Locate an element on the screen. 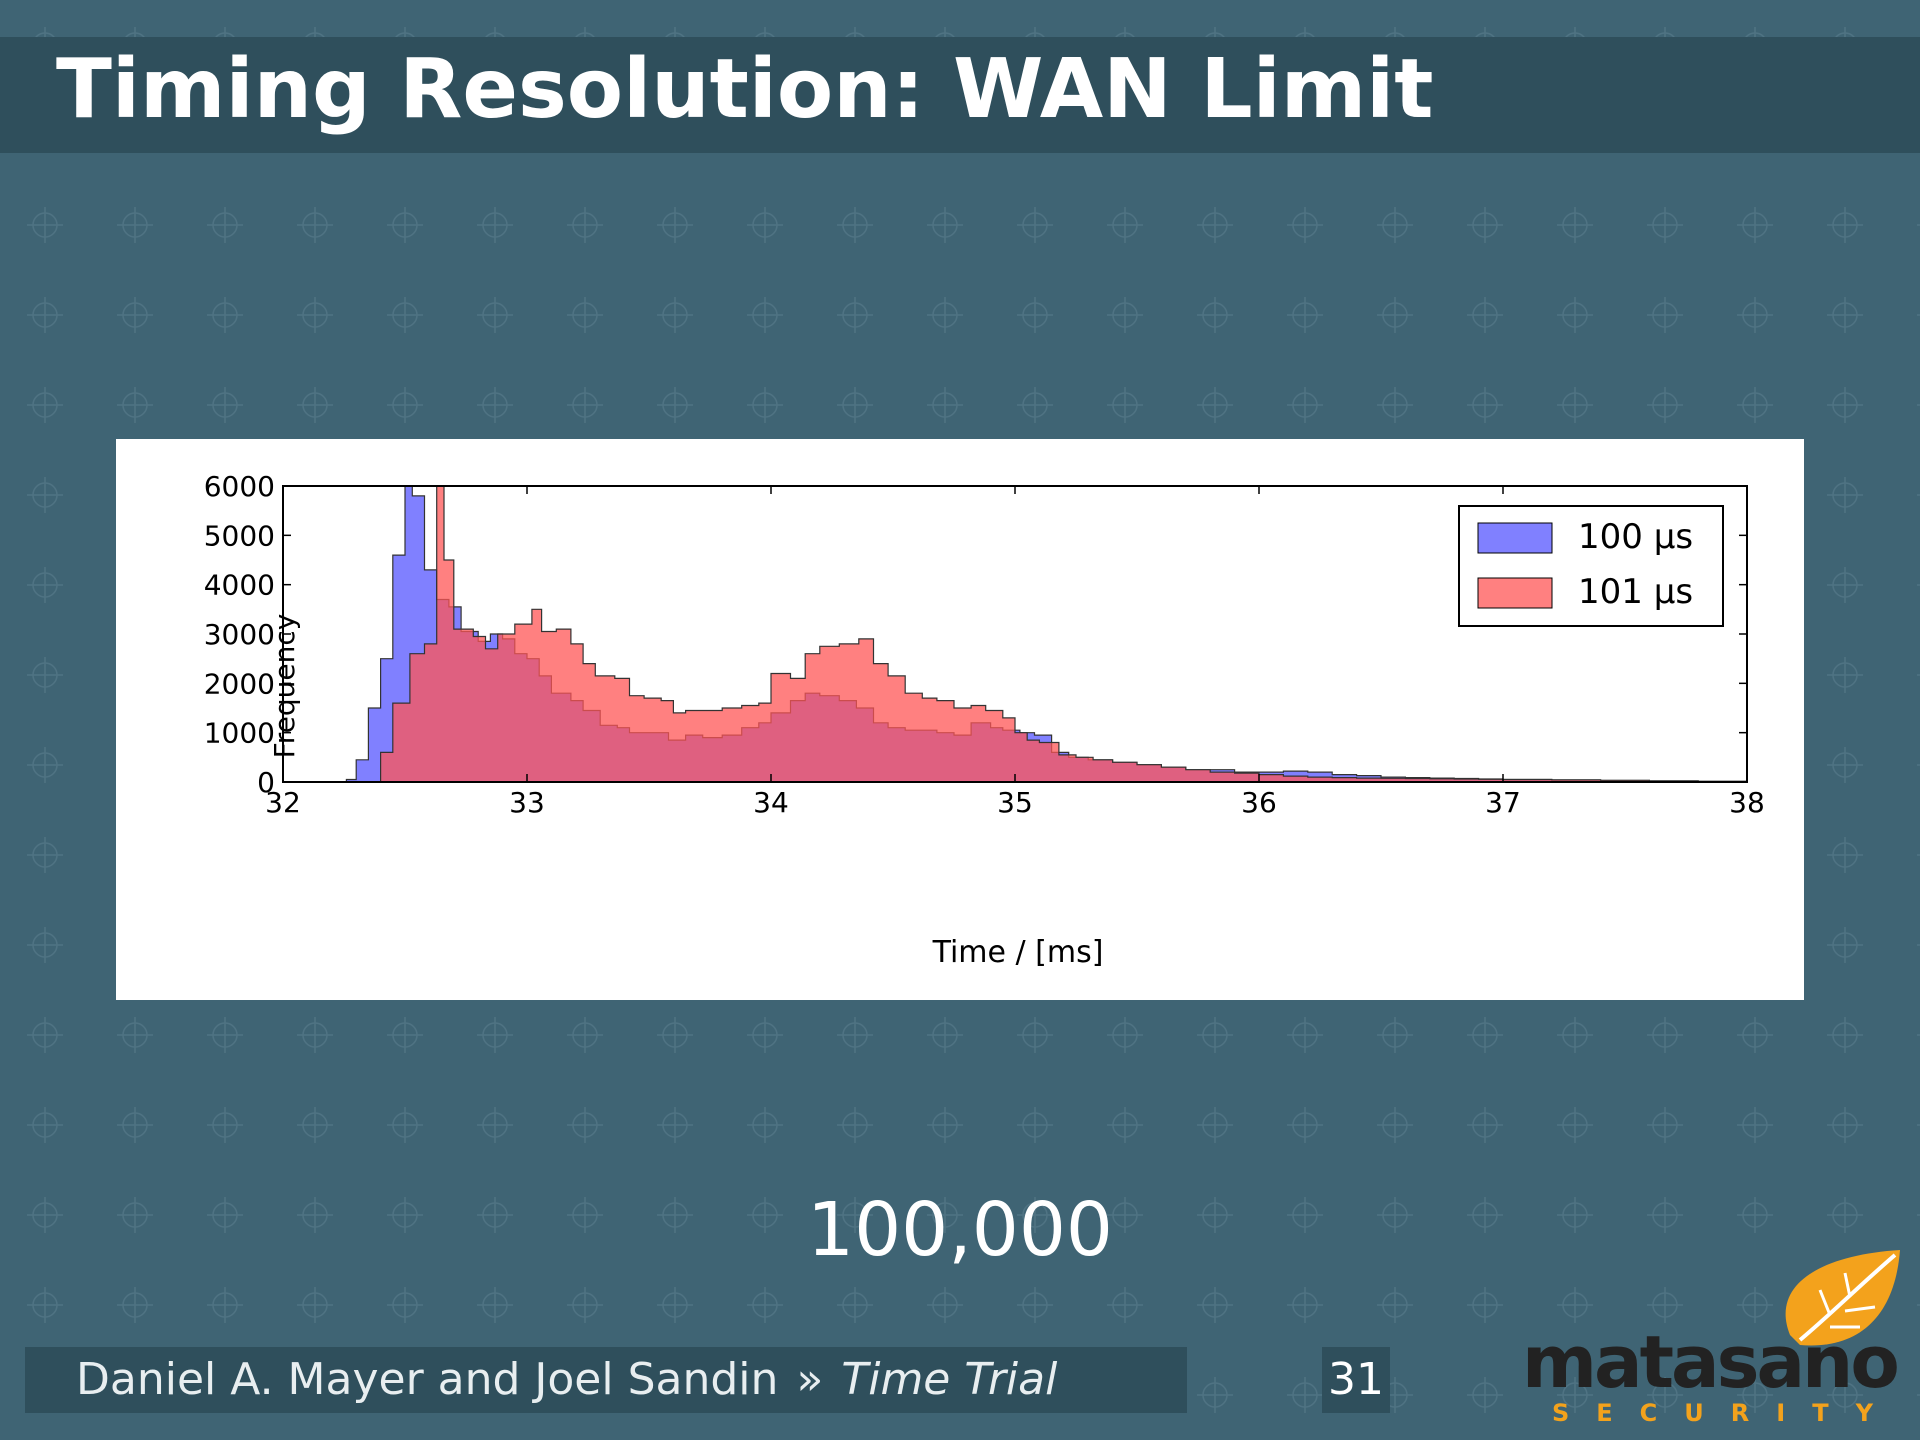  x-axis-label: Time / [ms] is located at coordinates (1018, 952).